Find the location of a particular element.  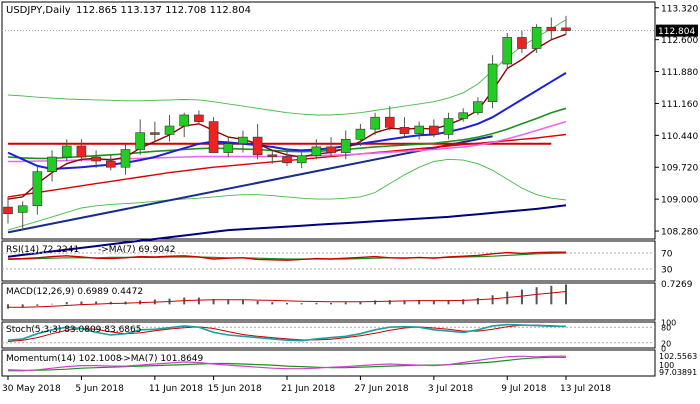

stoch-main-line is located at coordinates (287, 332).